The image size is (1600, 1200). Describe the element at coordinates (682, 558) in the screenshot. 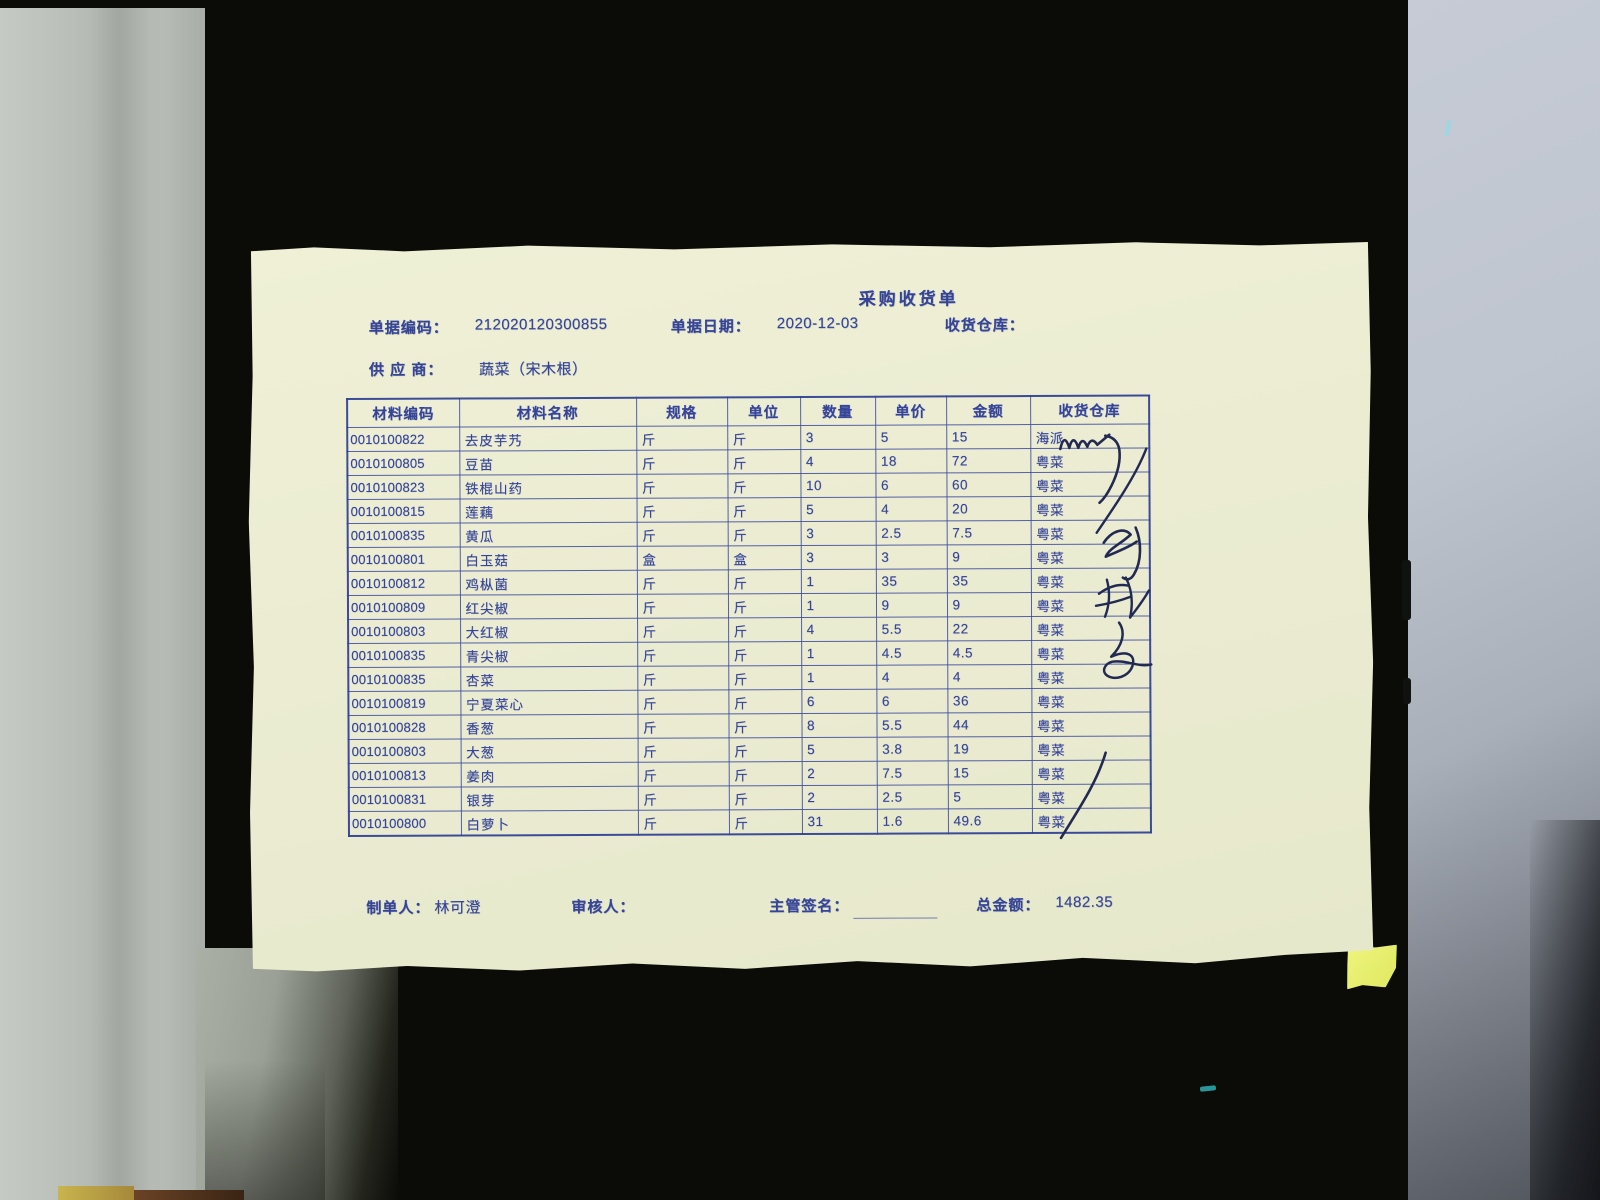

I see `cell-spec: 盒` at that location.